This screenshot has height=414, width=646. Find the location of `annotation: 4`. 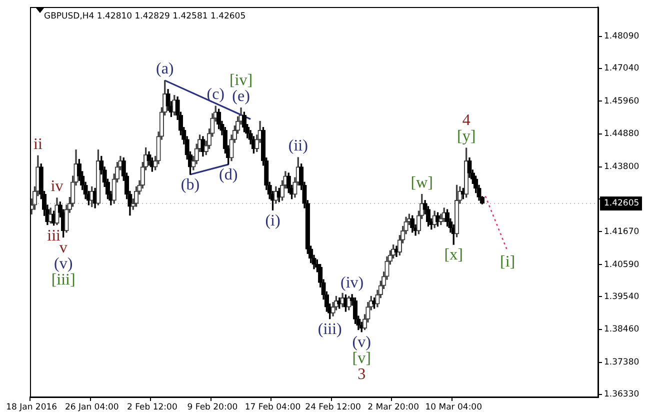

annotation: 4 is located at coordinates (466, 121).